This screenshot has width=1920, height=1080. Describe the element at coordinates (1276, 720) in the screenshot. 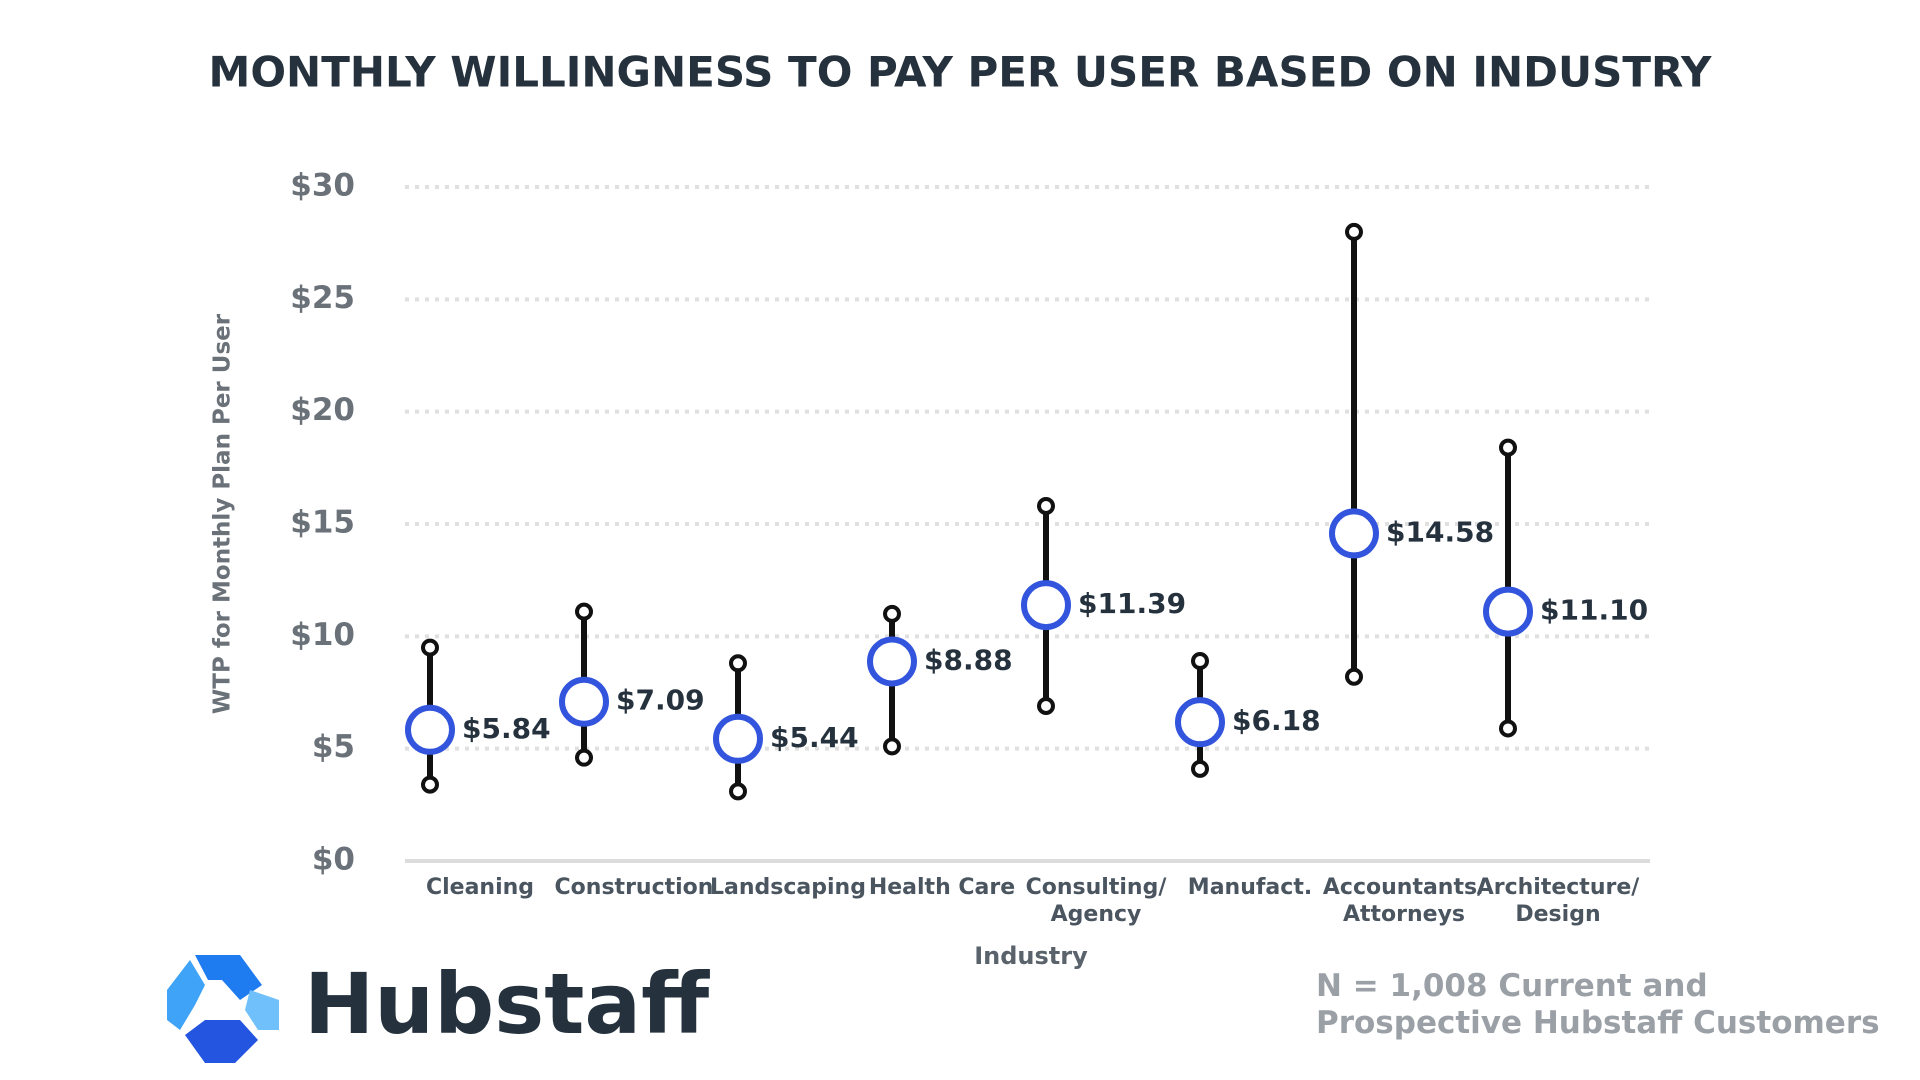

I see `value-label: $6.18` at that location.